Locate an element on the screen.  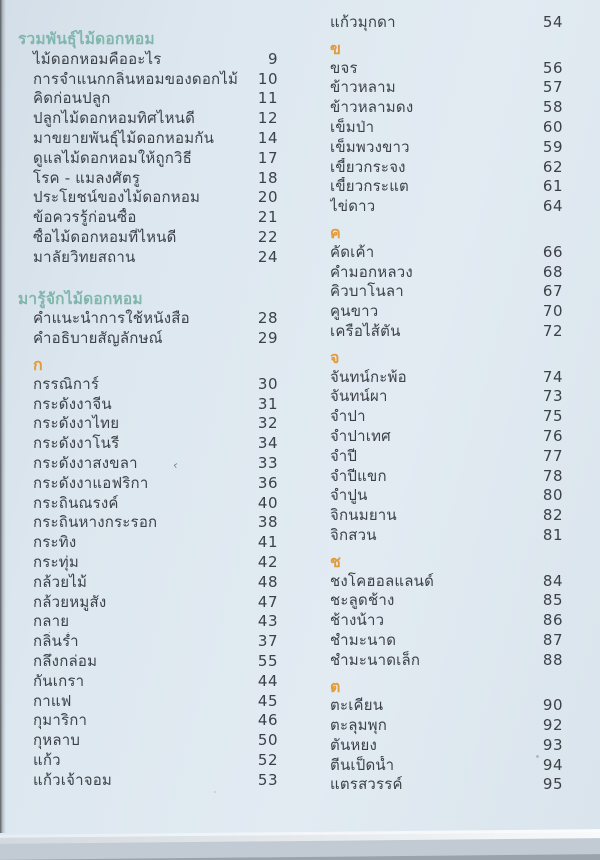
toc-entry-row: จำปีแขก 78 is located at coordinates (446, 477).